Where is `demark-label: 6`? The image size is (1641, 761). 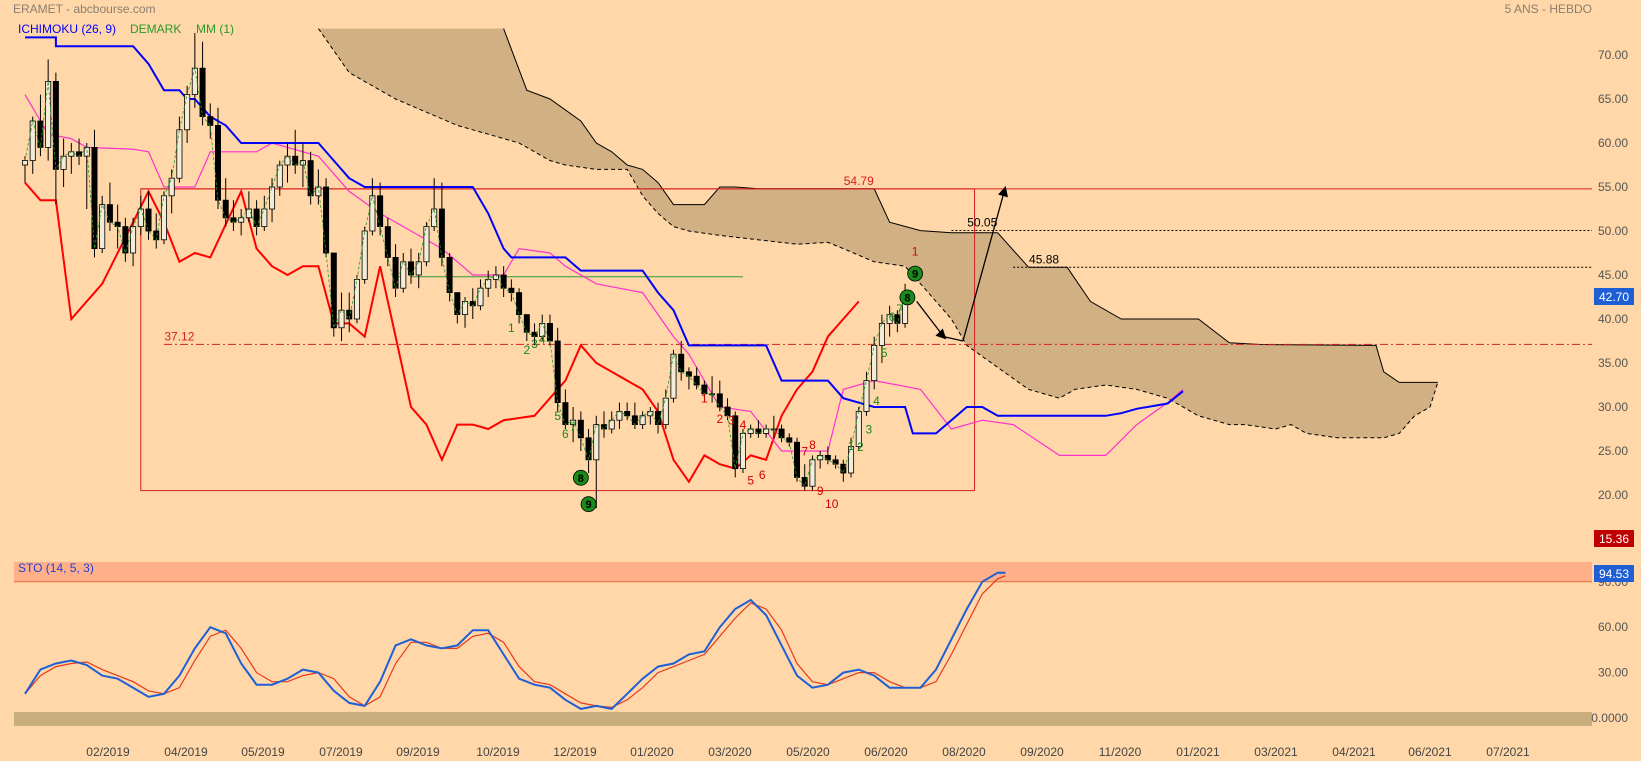
demark-label: 6 is located at coordinates (565, 434).